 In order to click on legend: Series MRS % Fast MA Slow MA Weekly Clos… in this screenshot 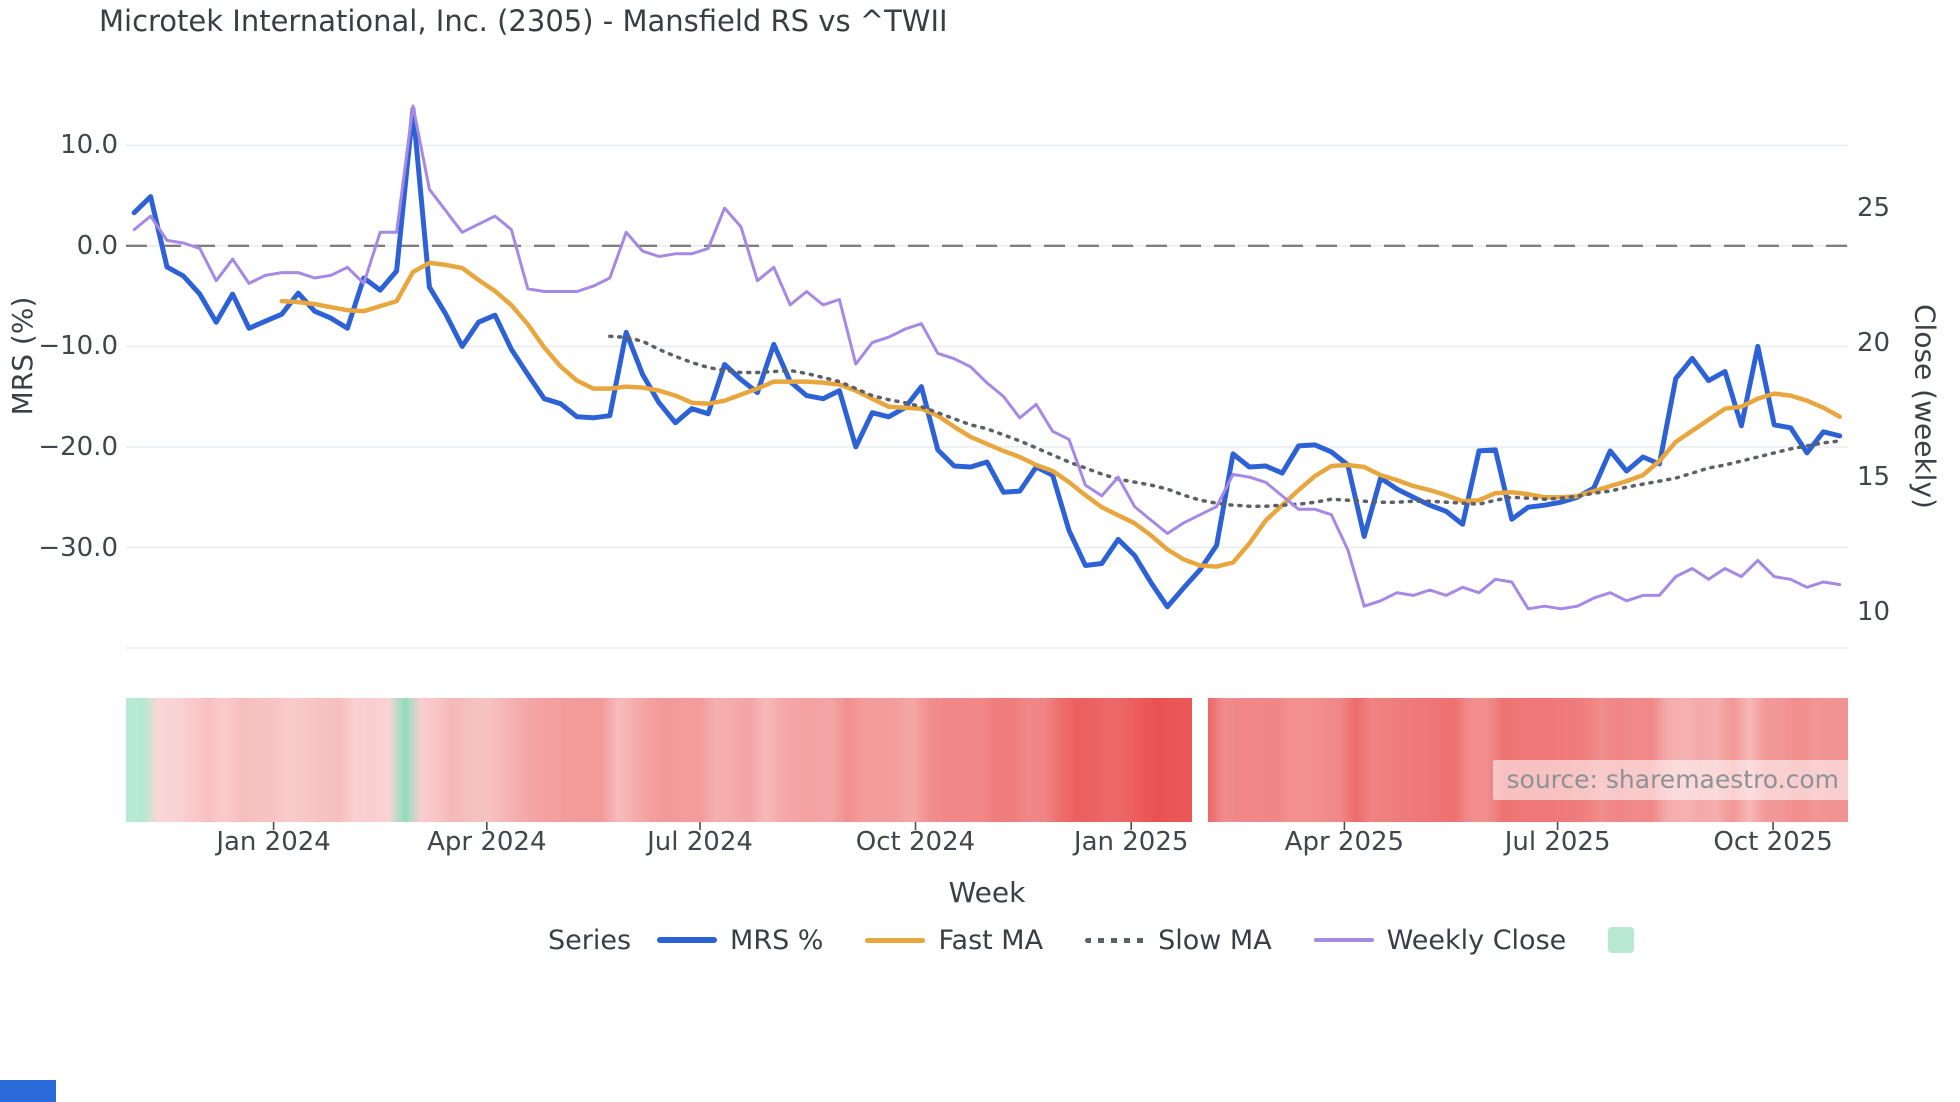, I will do `click(1091, 940)`.